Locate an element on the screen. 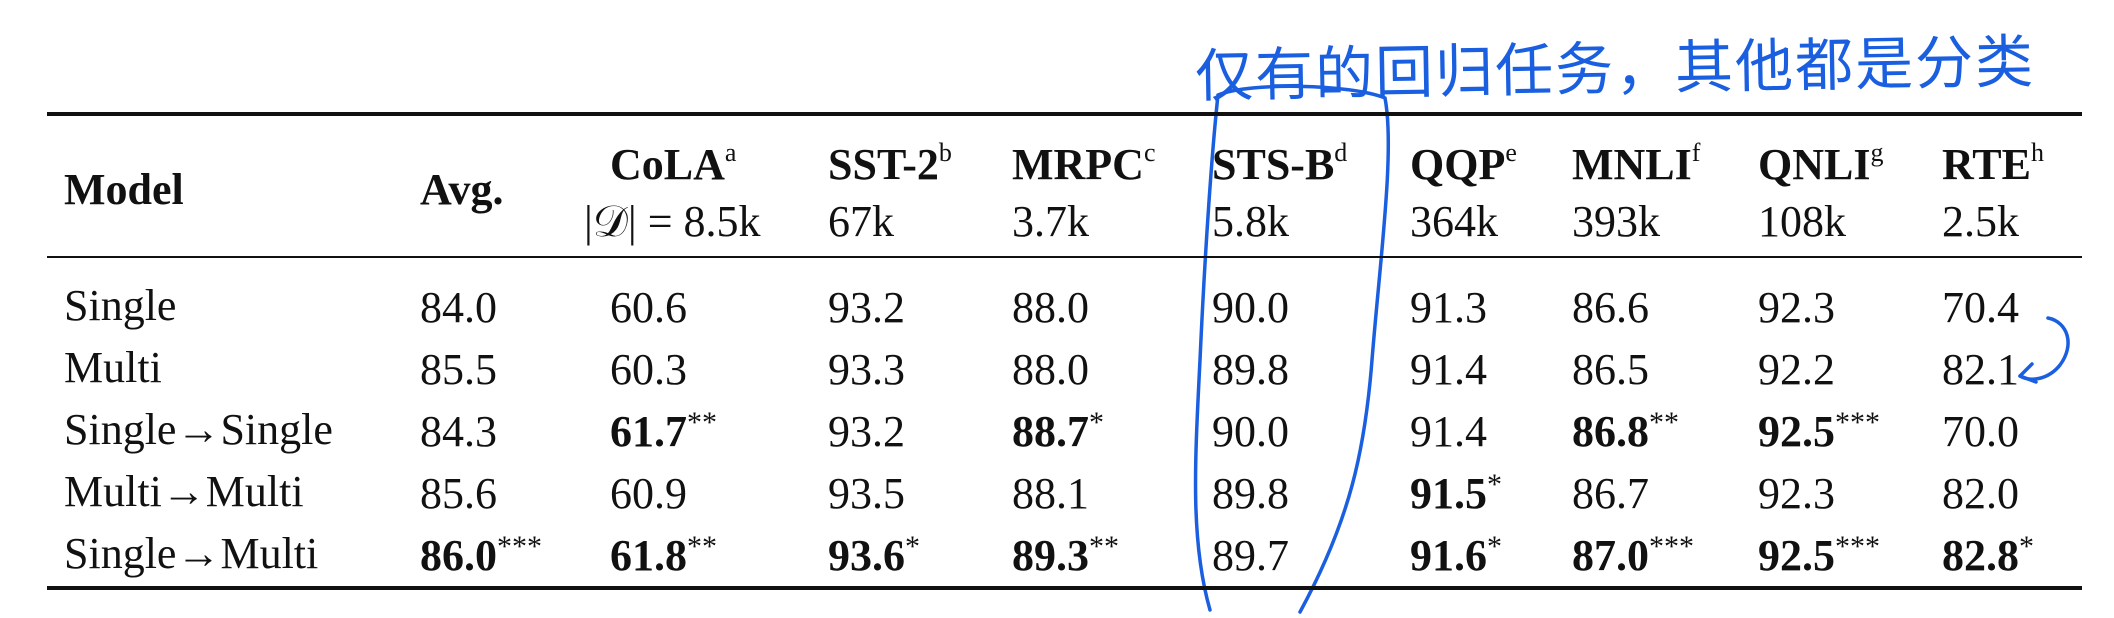 This screenshot has width=2114, height=618. cell-value: 84.0 is located at coordinates (458, 307).